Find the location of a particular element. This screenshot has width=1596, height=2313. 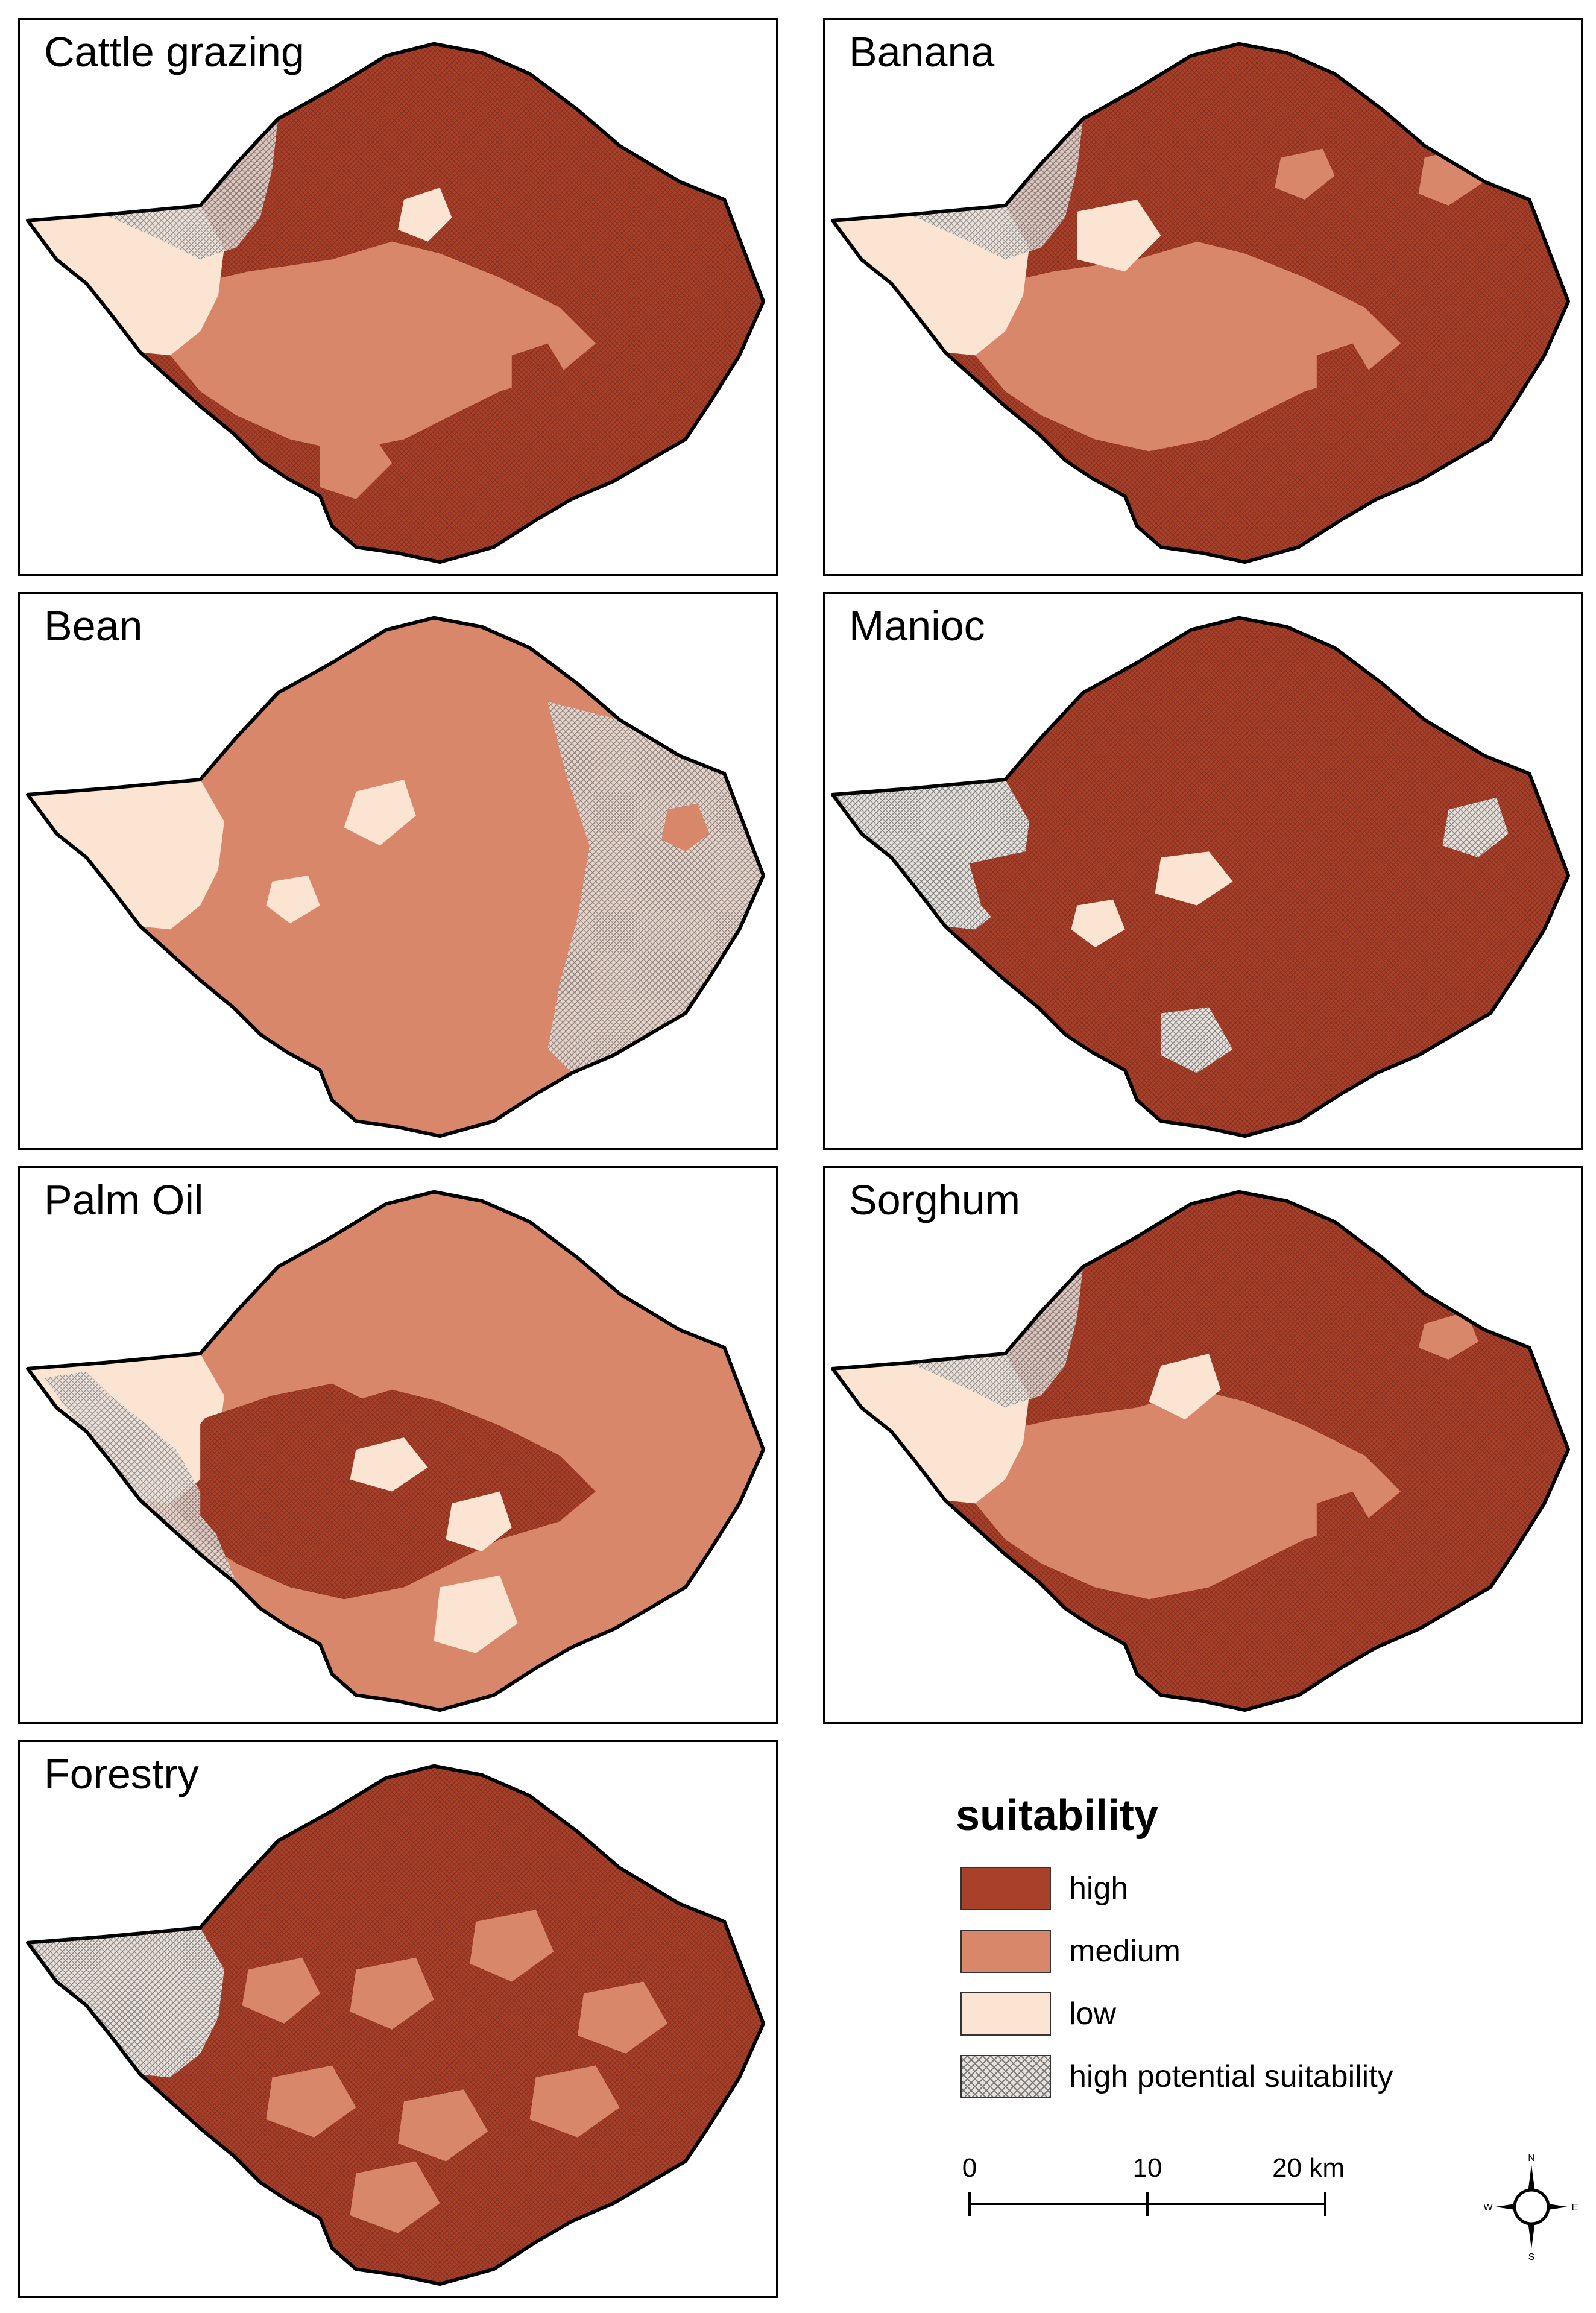

legend-label: medium is located at coordinates (1125, 1951).